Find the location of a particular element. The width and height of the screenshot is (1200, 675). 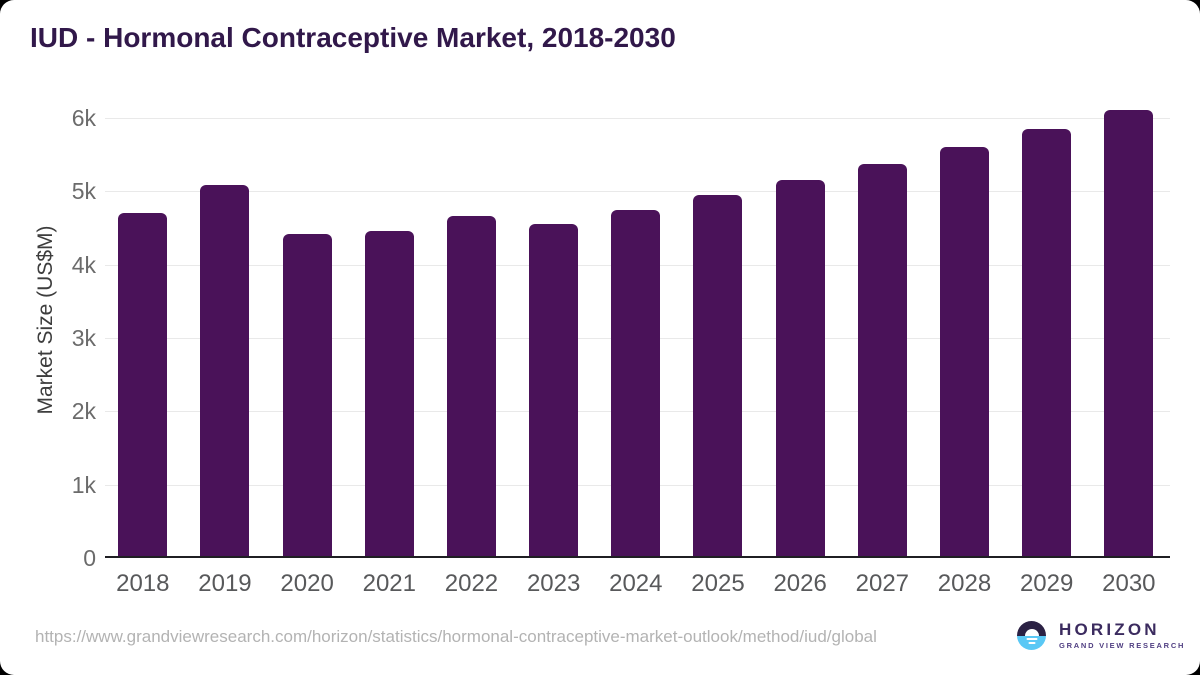

bar-2026 is located at coordinates (800, 369).